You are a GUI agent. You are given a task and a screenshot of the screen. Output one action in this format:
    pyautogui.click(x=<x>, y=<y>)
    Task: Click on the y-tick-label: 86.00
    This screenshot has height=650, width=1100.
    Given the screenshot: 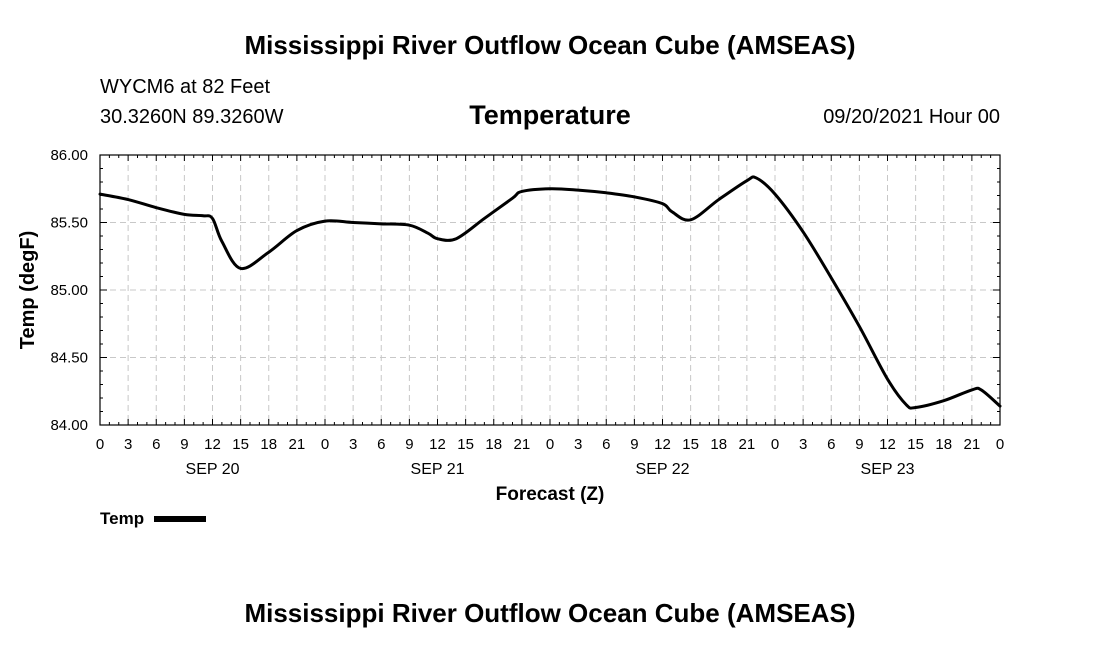 What is the action you would take?
    pyautogui.click(x=69, y=155)
    